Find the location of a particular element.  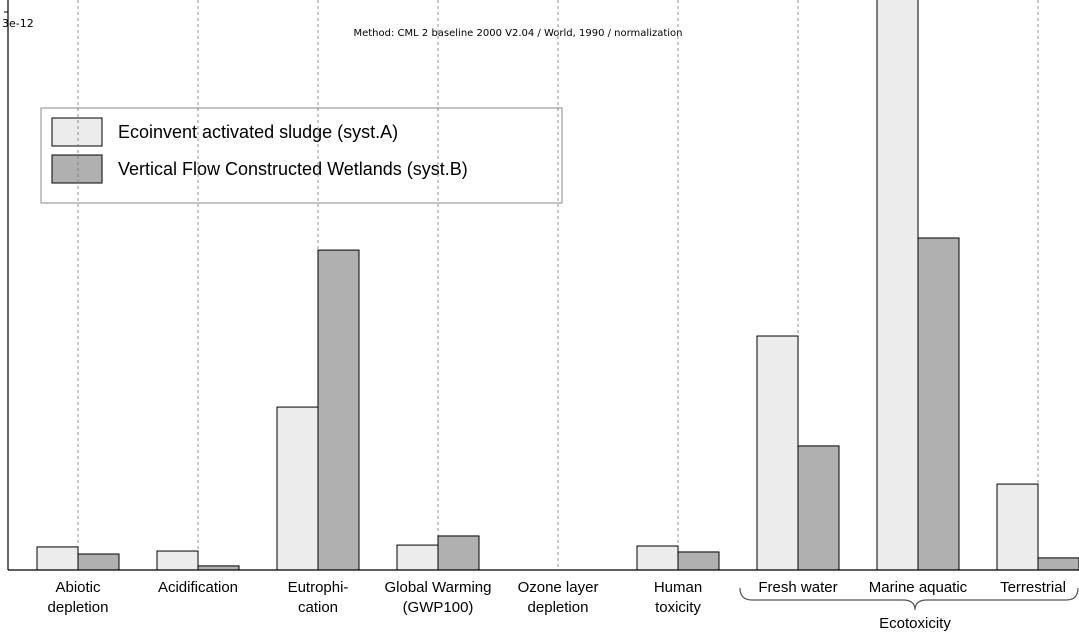

group-label: Ecotoxicity is located at coordinates (915, 623).